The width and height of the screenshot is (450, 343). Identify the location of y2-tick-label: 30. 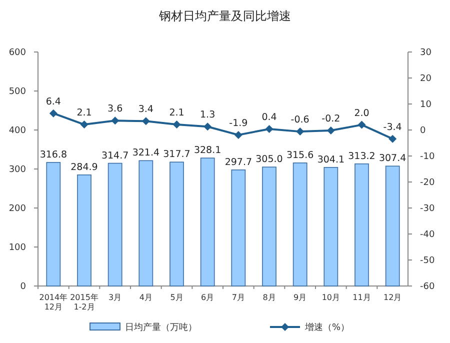
(426, 53).